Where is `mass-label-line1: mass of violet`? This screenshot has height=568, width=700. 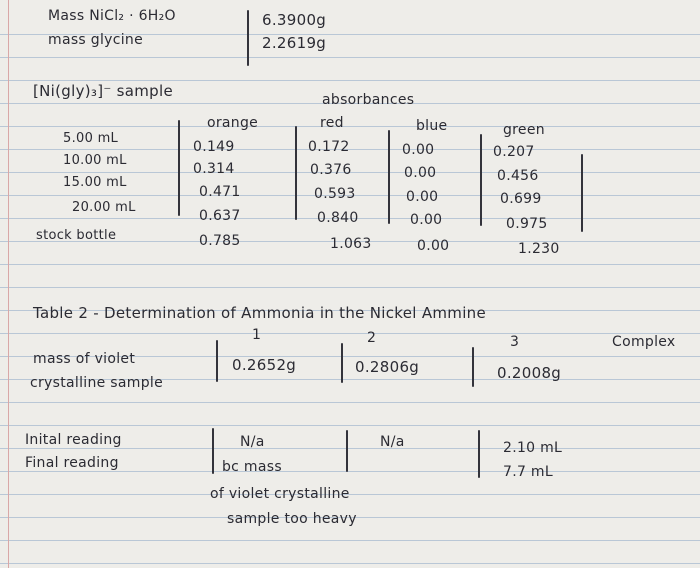 mass-label-line1: mass of violet is located at coordinates (84, 359).